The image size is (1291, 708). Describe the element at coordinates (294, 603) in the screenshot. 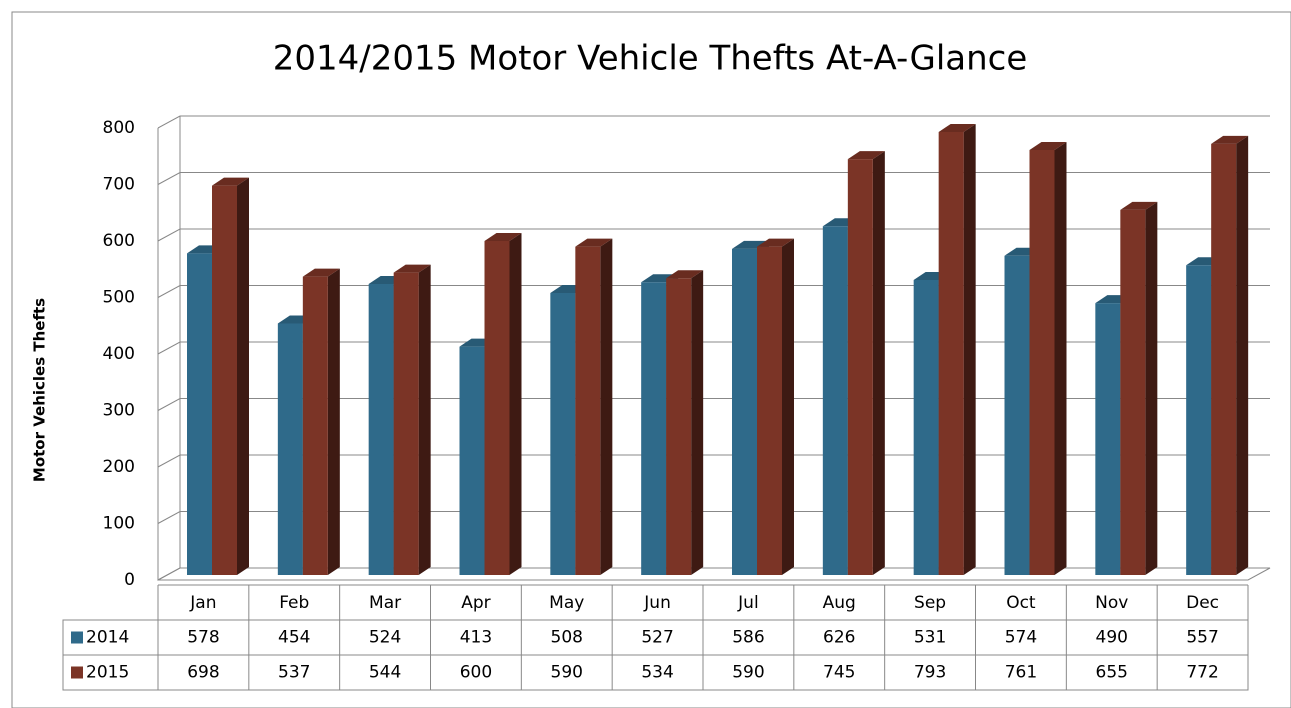

I see `x-tick-label: Feb` at that location.